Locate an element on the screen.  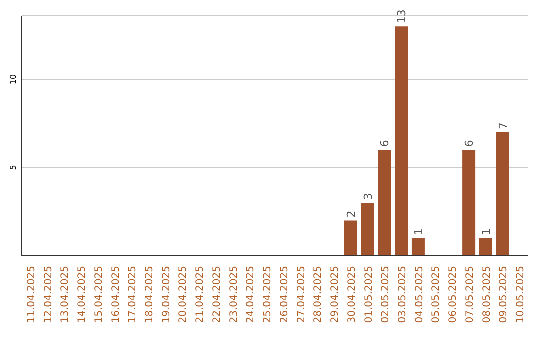
x-tick-label: 11.04.2025 is located at coordinates (32, 295).